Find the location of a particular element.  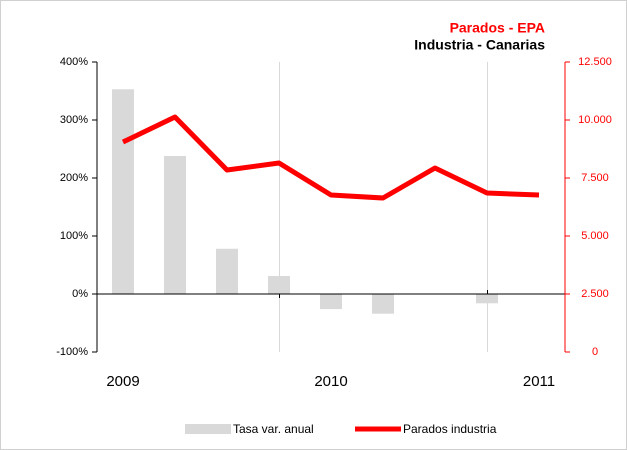

y2-tick-label: 2.500 is located at coordinates (595, 294).